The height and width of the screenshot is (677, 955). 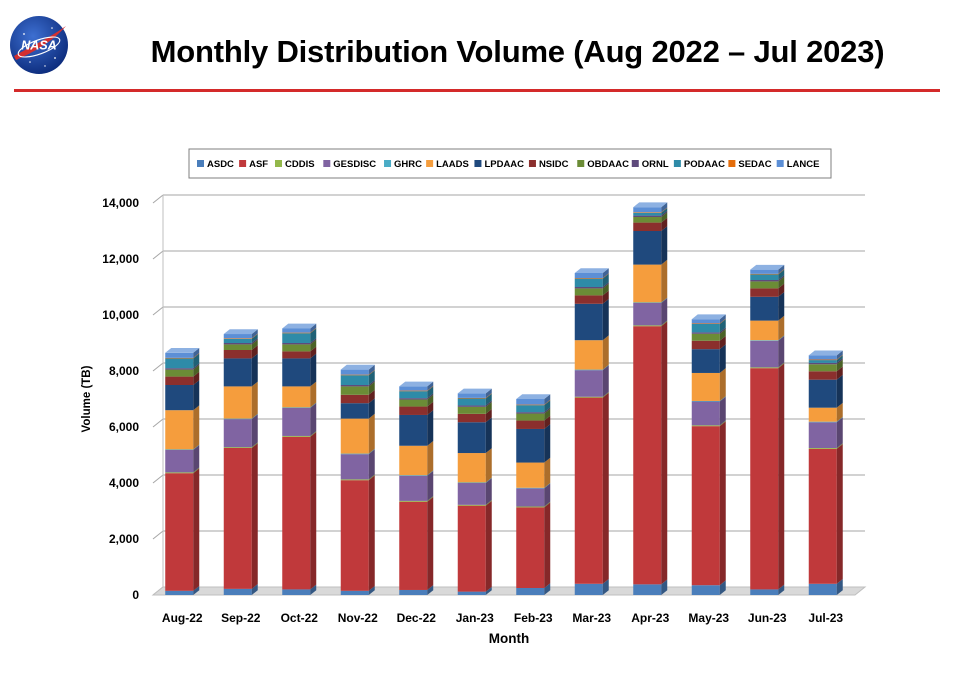 I want to click on legend-label: ORNL, so click(x=655, y=164).